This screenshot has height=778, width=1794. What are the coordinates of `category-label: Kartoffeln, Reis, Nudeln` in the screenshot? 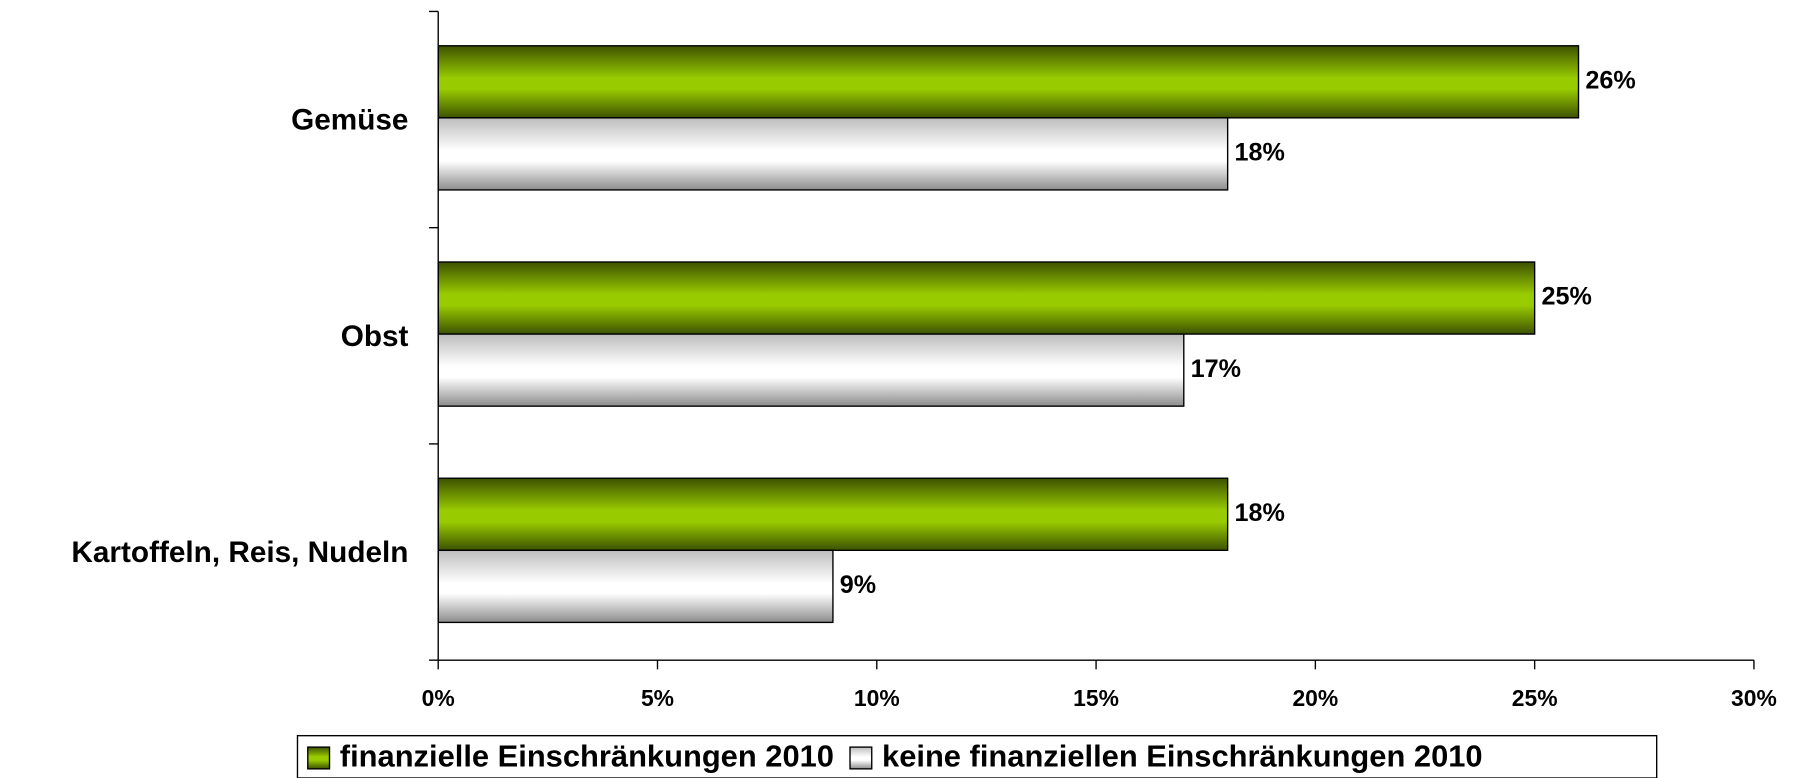 It's located at (239, 552).